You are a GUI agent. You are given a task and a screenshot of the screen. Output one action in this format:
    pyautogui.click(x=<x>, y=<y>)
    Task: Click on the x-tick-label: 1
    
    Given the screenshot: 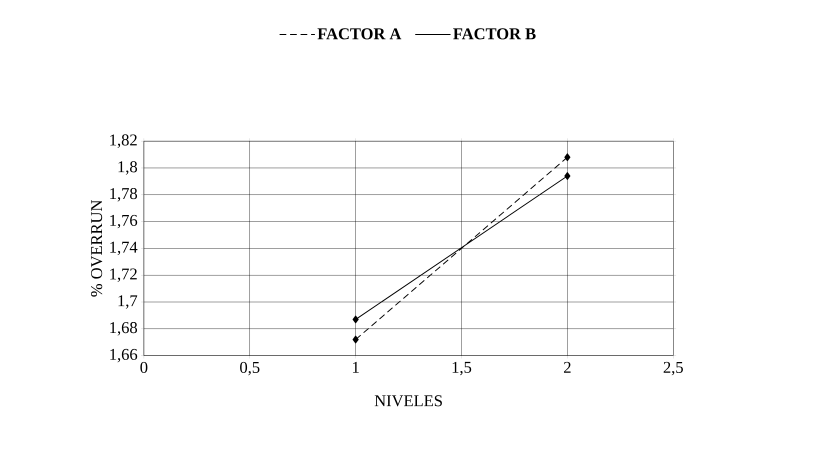 What is the action you would take?
    pyautogui.click(x=355, y=367)
    